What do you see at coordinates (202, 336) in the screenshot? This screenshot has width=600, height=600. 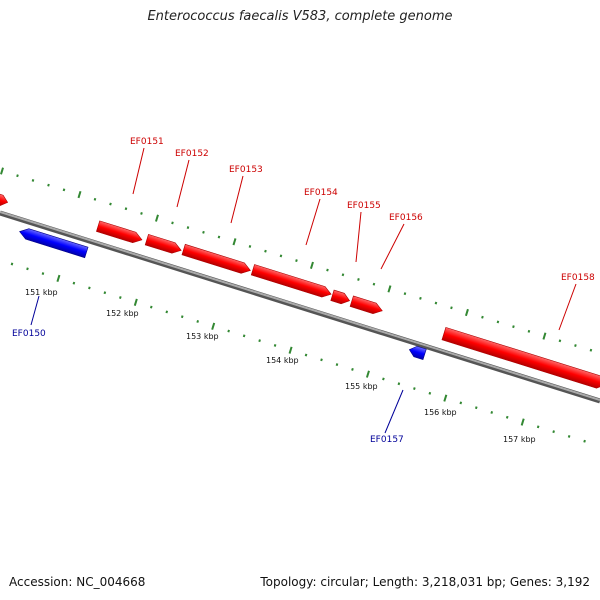 I see `scale-label: 153 kbp` at bounding box center [202, 336].